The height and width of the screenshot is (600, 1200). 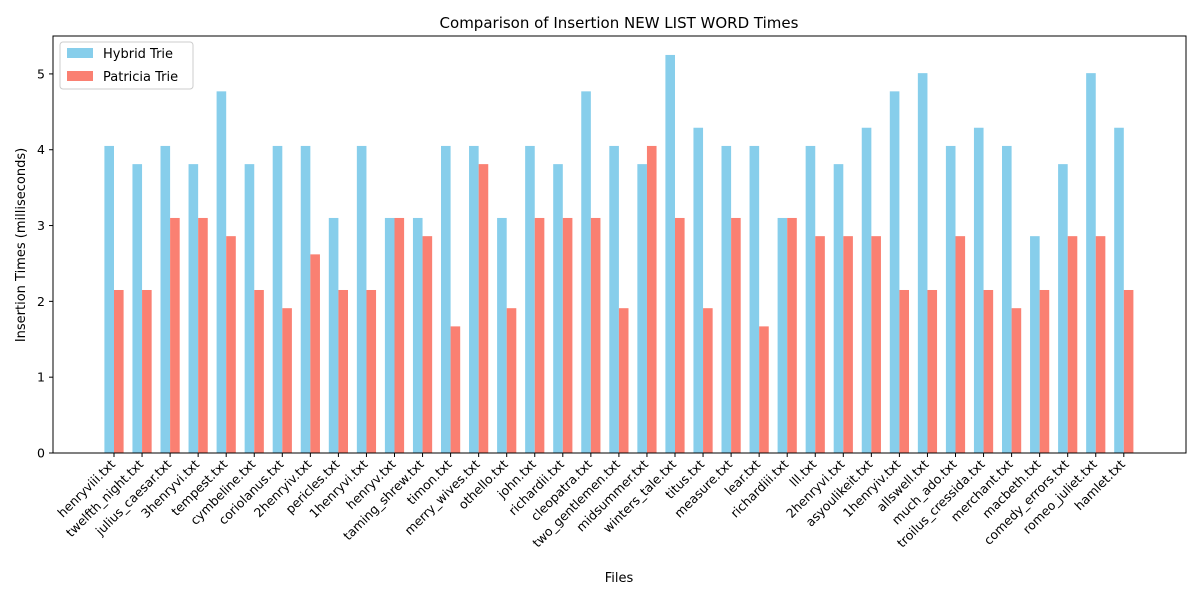 What do you see at coordinates (41, 377) in the screenshot?
I see `y-tick-label: 1` at bounding box center [41, 377].